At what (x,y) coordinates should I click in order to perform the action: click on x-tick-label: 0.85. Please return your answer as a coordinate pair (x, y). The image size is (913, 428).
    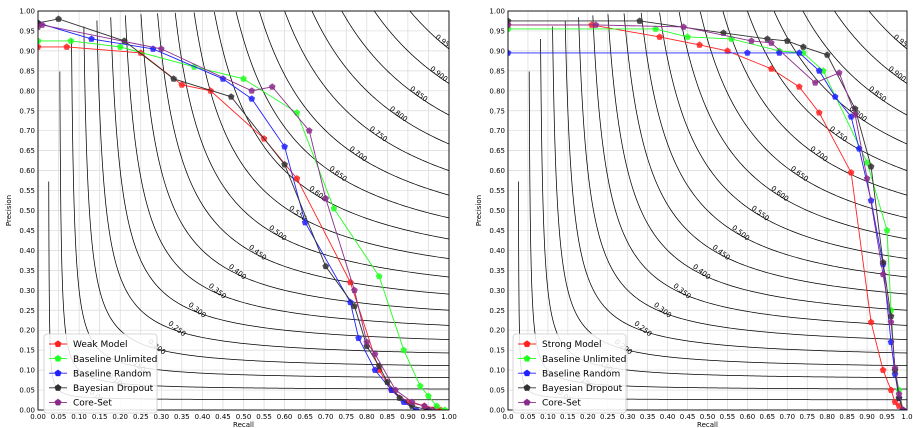
    Looking at the image, I should click on (388, 417).